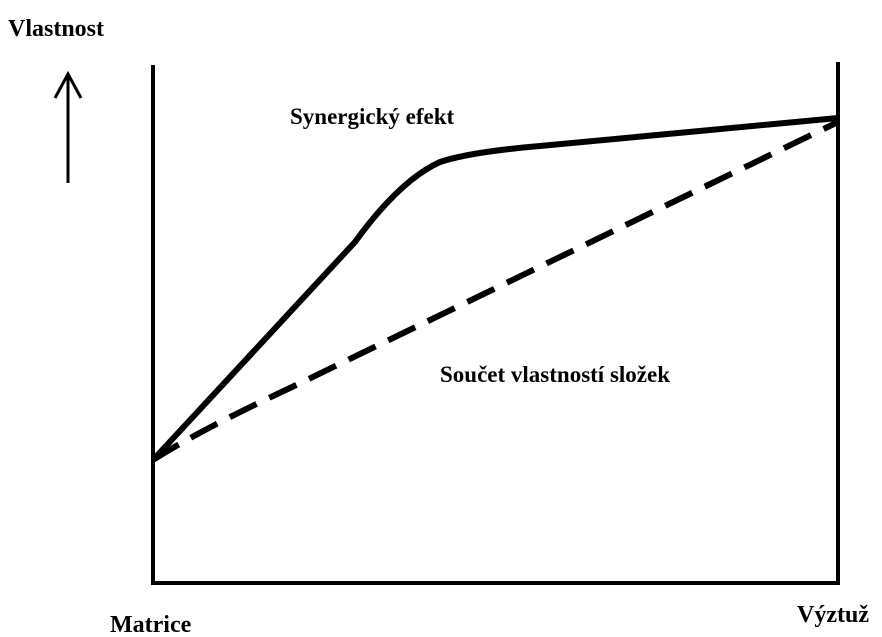 The height and width of the screenshot is (637, 882). I want to click on x-end-label: Výztuž, so click(833, 615).